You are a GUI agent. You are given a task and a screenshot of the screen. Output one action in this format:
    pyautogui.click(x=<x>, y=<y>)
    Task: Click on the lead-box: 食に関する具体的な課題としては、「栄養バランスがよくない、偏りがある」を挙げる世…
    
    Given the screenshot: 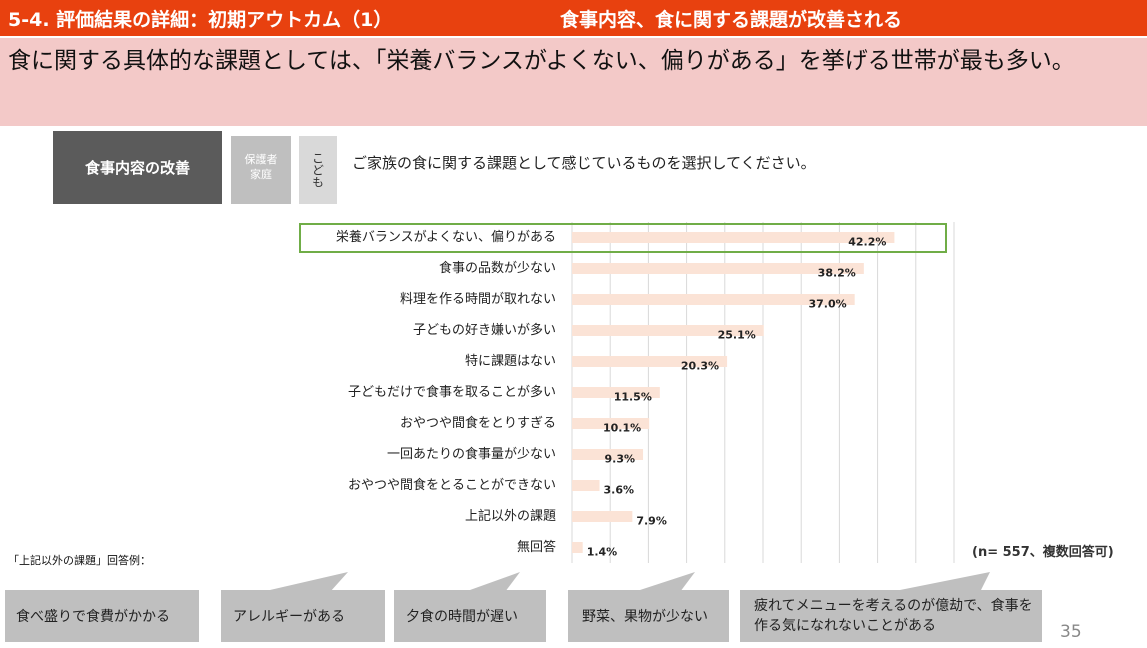 What is the action you would take?
    pyautogui.click(x=573, y=82)
    